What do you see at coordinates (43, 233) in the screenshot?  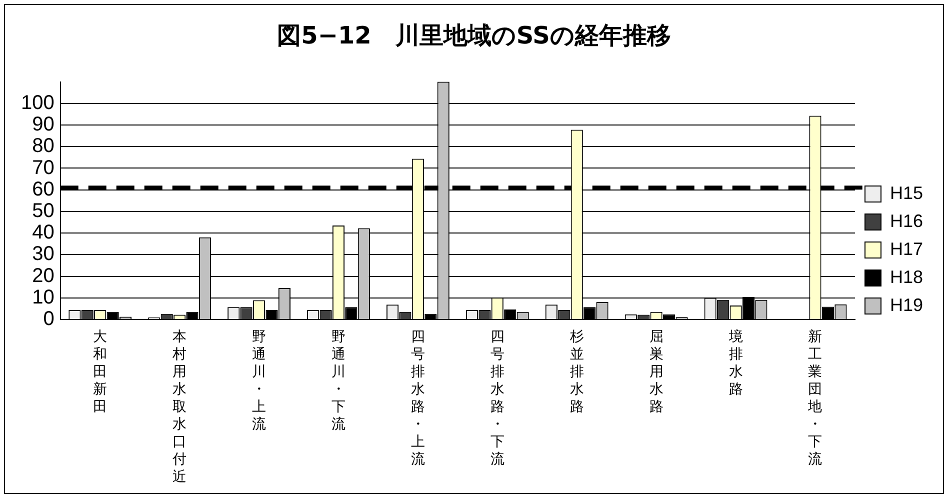 I see `y-tick-label: 40` at bounding box center [43, 233].